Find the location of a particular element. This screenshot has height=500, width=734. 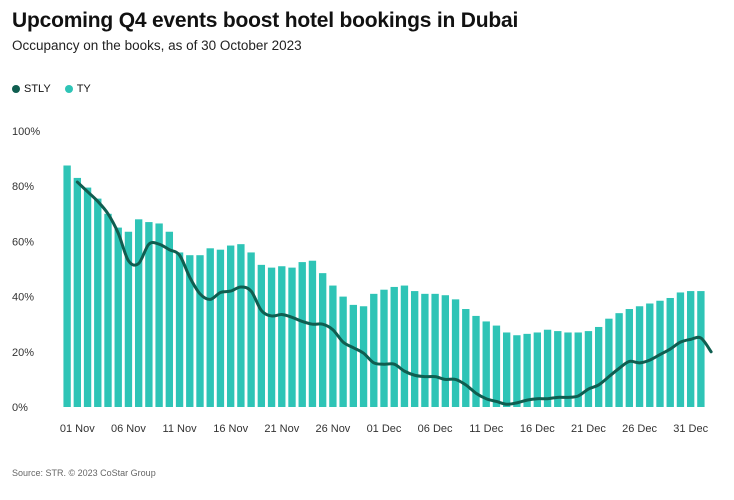

chart-legend: STLY TY is located at coordinates (51, 89).